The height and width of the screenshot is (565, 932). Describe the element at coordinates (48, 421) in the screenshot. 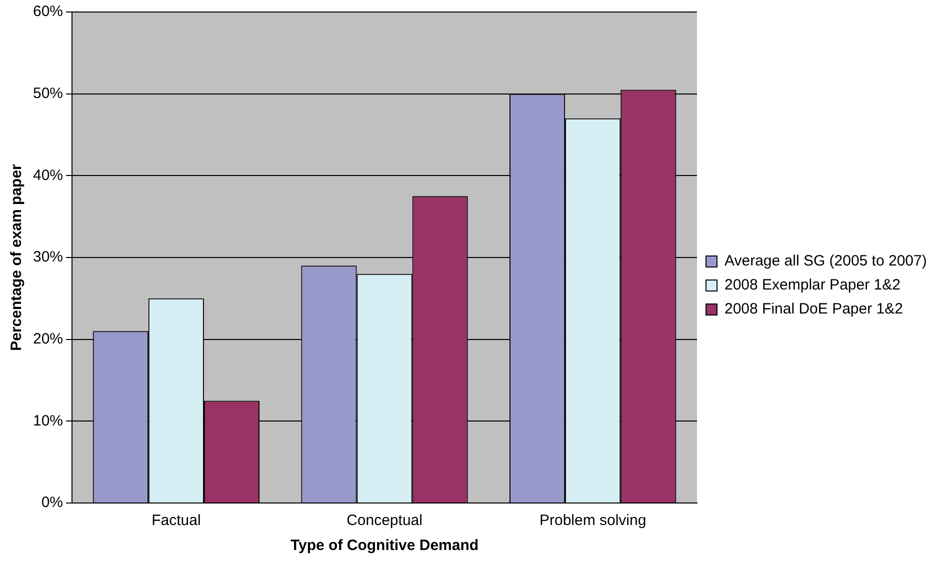

I see `y-tick-label: 10%` at that location.